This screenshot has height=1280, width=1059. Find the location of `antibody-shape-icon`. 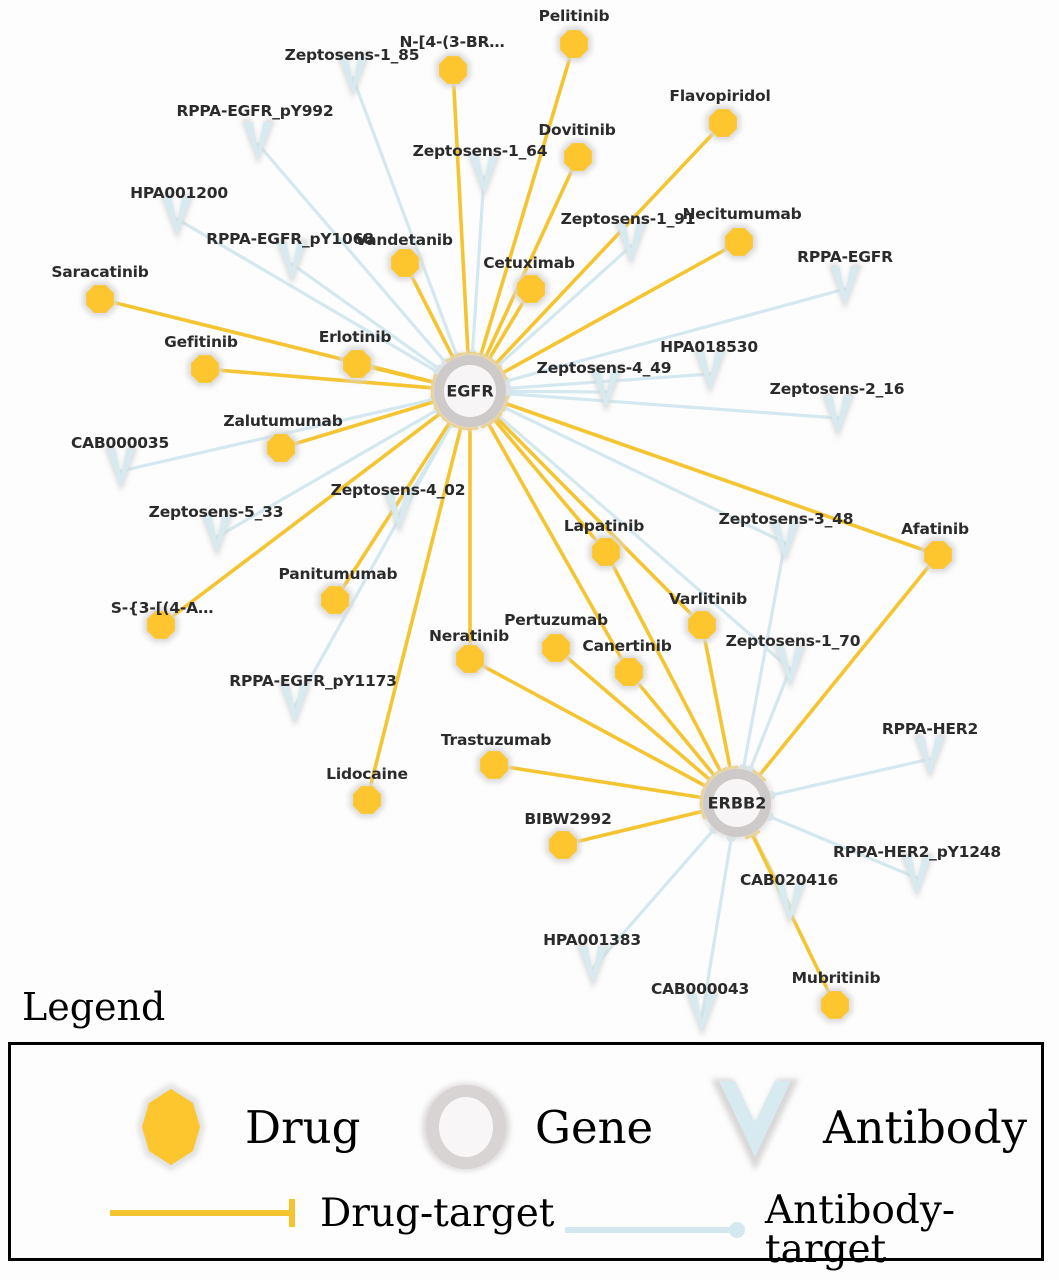

antibody-shape-icon is located at coordinates (755, 1125).